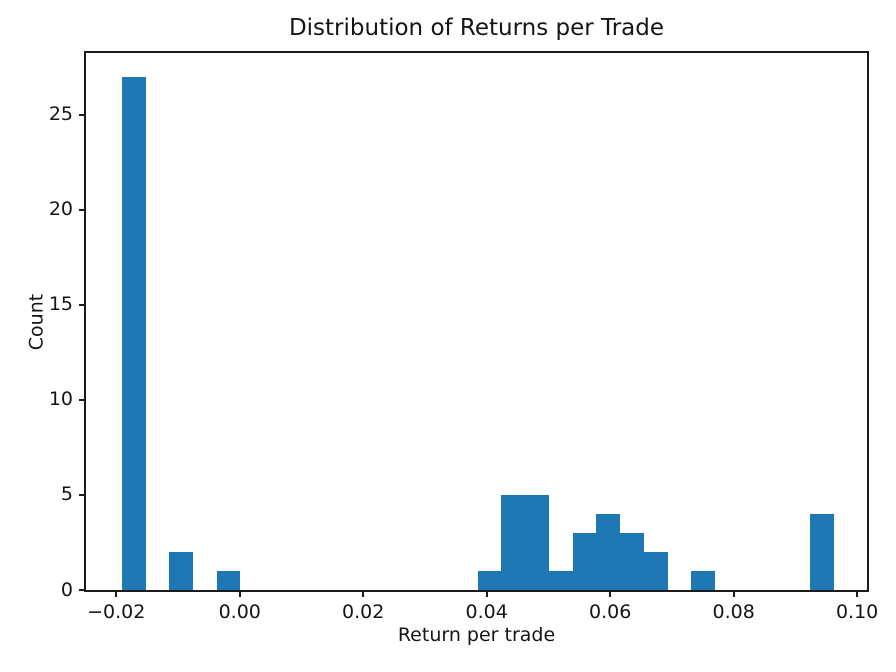 The height and width of the screenshot is (672, 896). Describe the element at coordinates (486, 612) in the screenshot. I see `x-tick-label: 0.04` at that location.